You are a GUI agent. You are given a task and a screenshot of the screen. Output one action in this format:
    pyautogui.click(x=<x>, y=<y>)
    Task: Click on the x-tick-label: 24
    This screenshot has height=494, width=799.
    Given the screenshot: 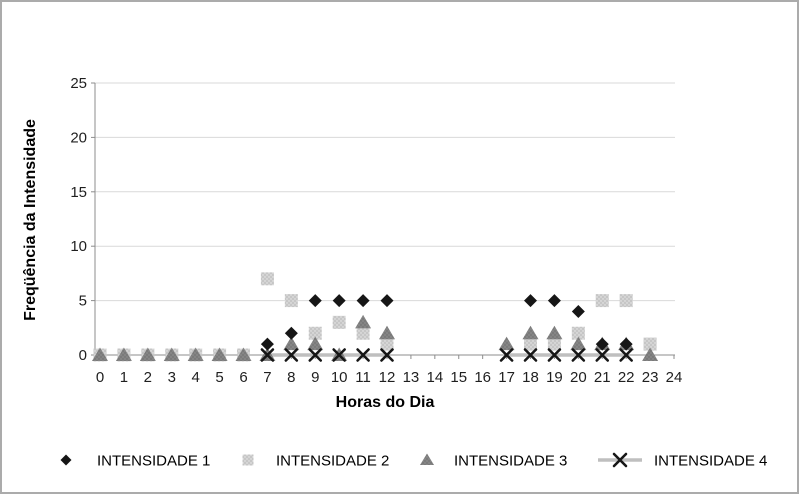 What is the action you would take?
    pyautogui.click(x=674, y=377)
    